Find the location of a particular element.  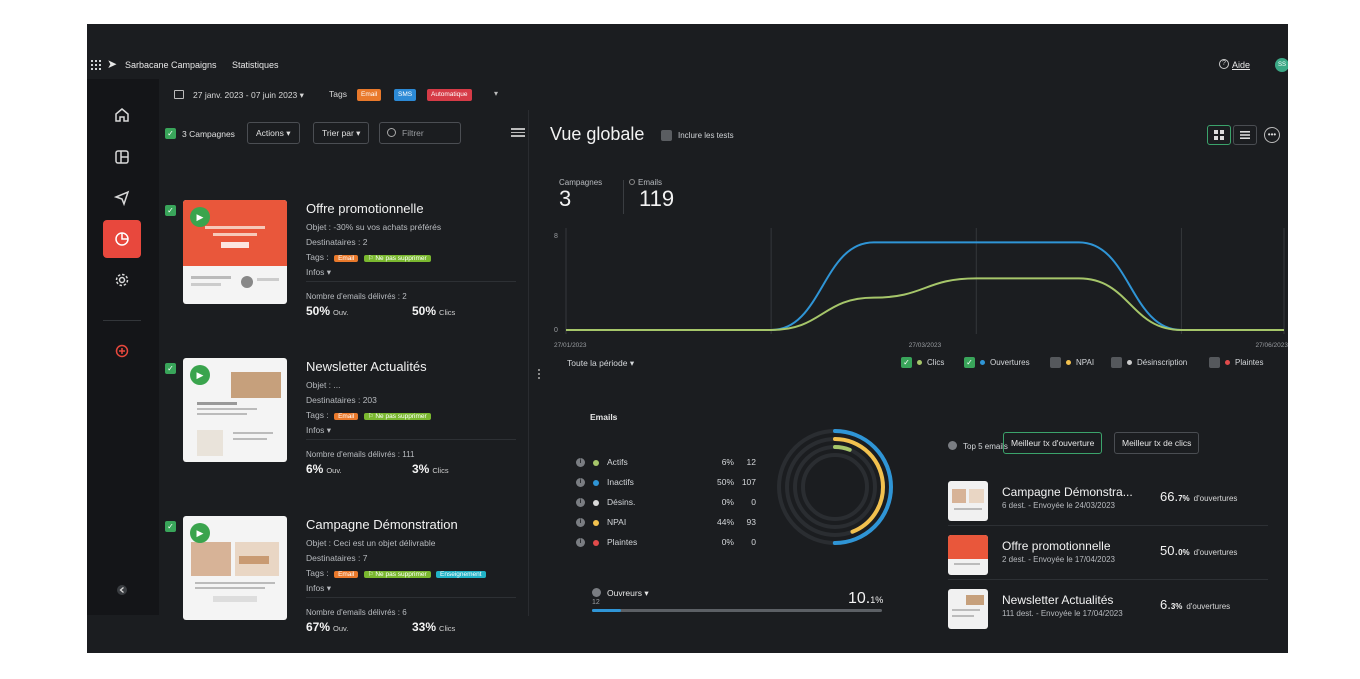

collapse-icon is located at coordinates (122, 590).